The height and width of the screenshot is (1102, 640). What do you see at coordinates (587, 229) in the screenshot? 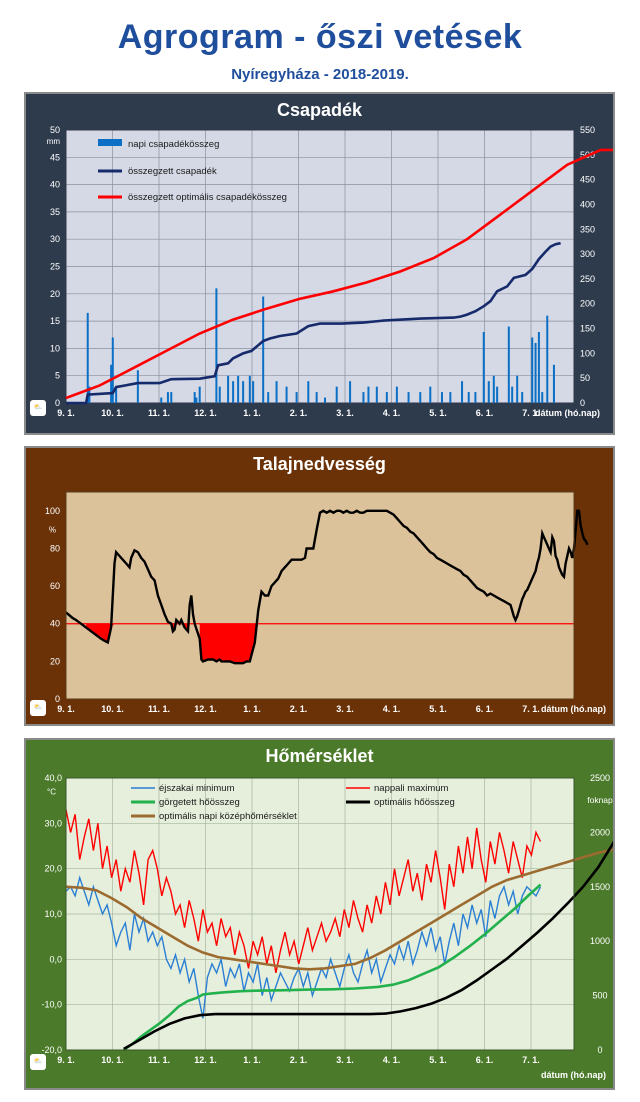
I see `y2-tick-label: 350` at bounding box center [587, 229].